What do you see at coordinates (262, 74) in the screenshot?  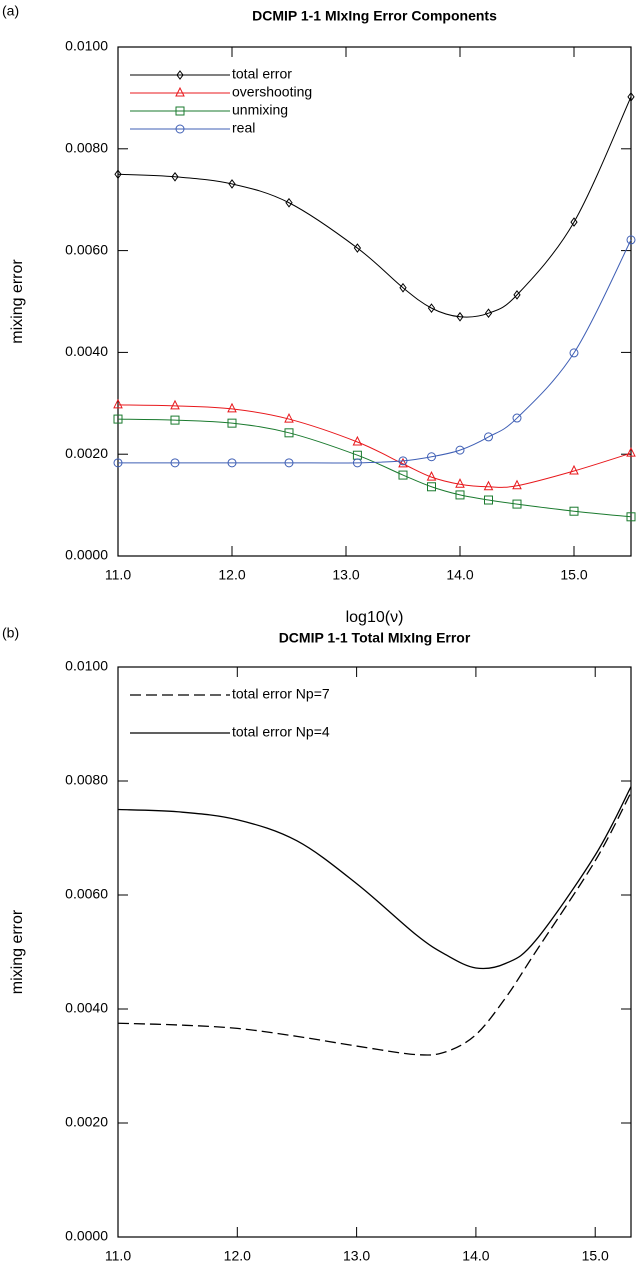 I see `legend-label: total error` at bounding box center [262, 74].